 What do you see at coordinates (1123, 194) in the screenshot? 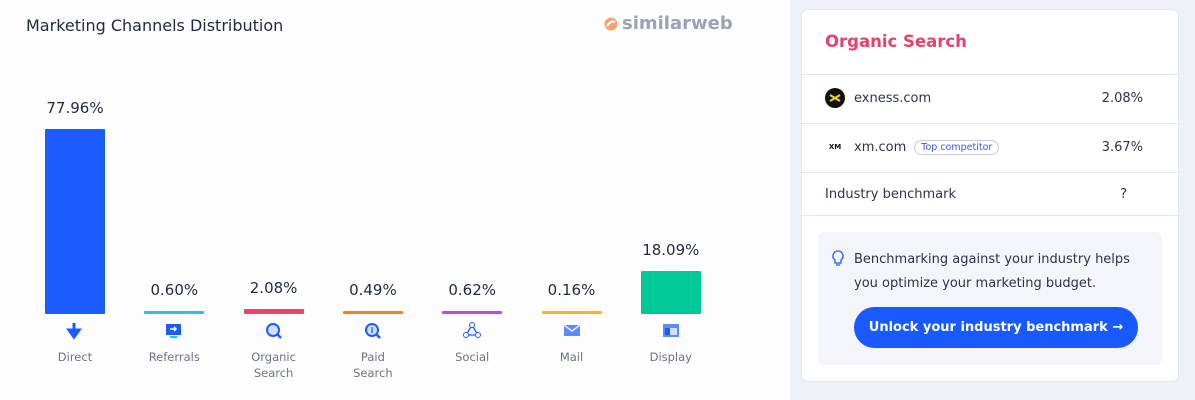
I see `benchmark-value: ?` at bounding box center [1123, 194].